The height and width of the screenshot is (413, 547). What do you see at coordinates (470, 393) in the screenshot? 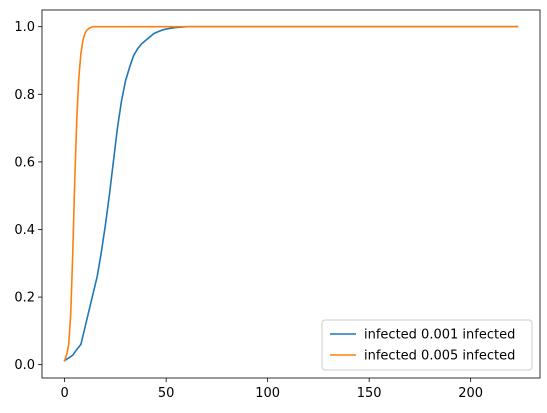
I see `x-tick-label: 200` at bounding box center [470, 393].